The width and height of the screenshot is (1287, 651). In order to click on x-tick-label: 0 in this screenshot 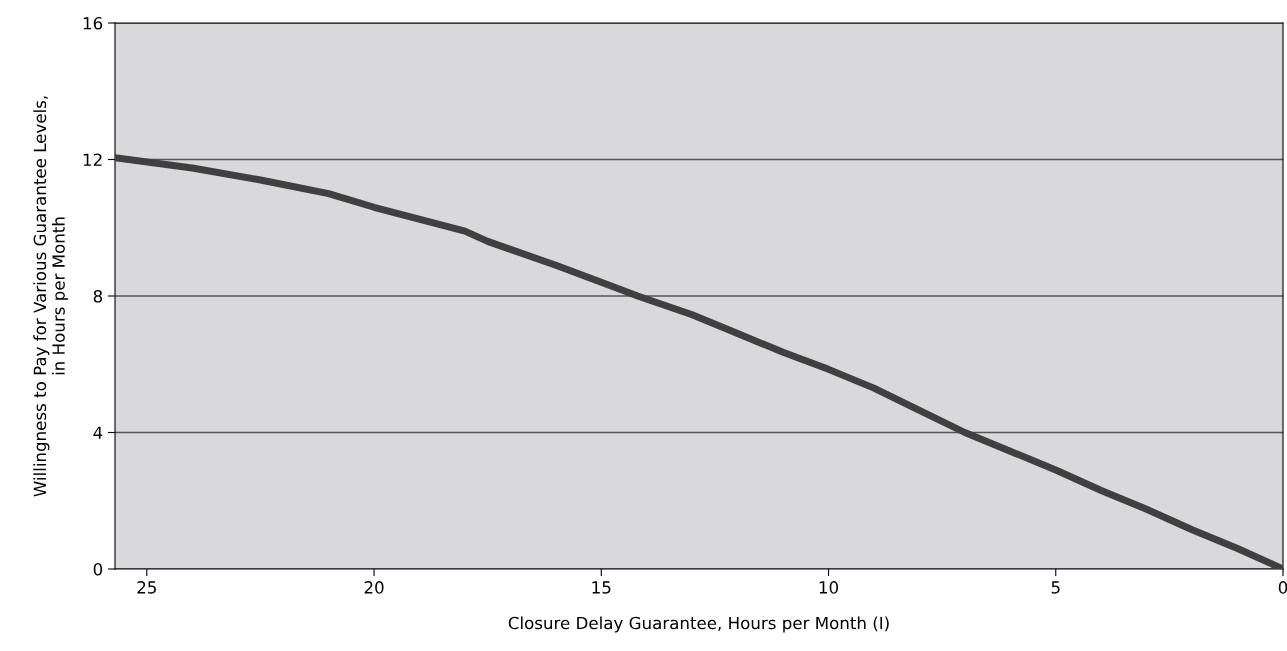, I will do `click(1282, 587)`.